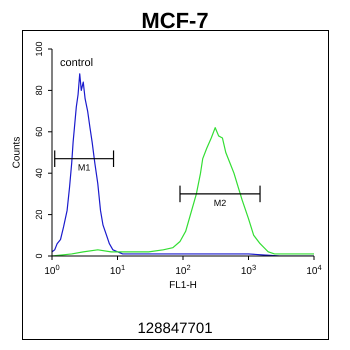 This screenshot has height=350, width=350. I want to click on chart-title: MCF-7, so click(175, 21).